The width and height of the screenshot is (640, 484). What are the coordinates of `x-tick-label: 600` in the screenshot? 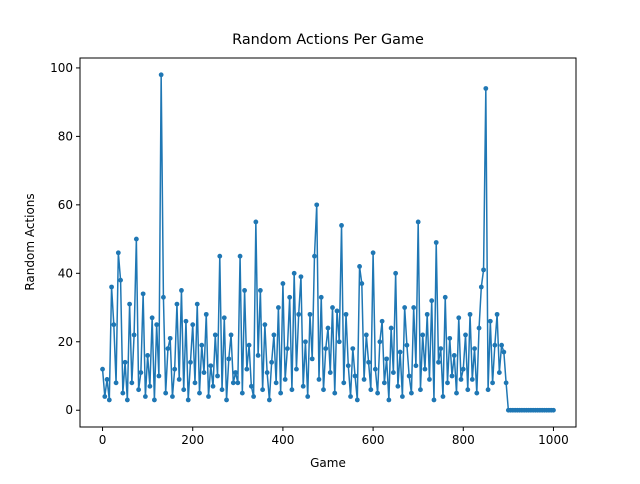 It's located at (373, 440).